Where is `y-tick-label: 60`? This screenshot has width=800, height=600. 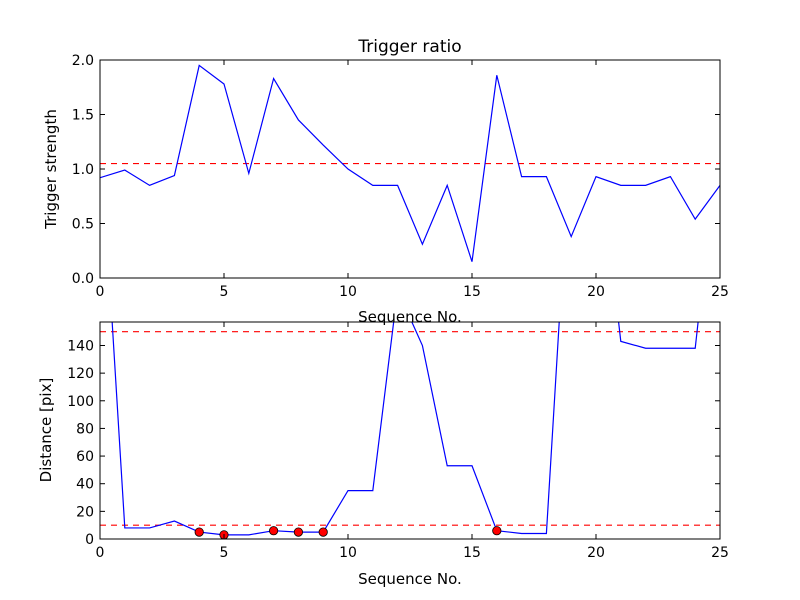
y-tick-label: 60 is located at coordinates (85, 457).